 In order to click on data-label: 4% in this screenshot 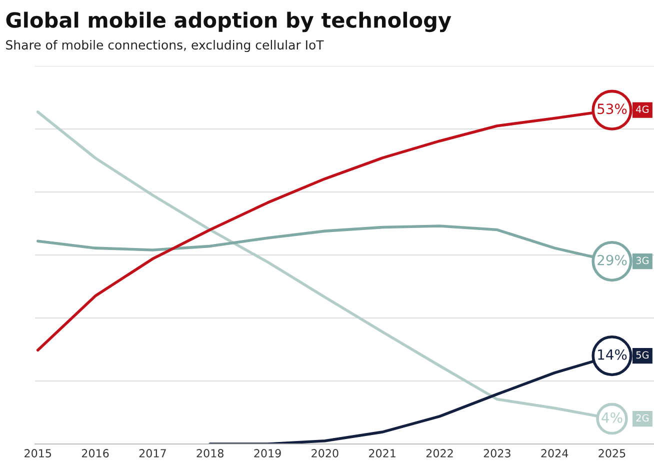, I will do `click(612, 417)`.